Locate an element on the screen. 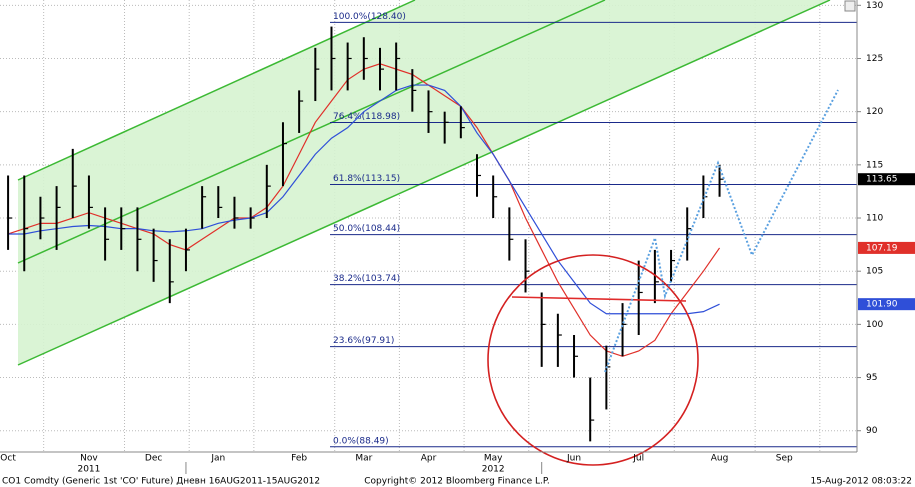 This screenshot has width=915, height=487. y-tick-label: 120 is located at coordinates (874, 112).